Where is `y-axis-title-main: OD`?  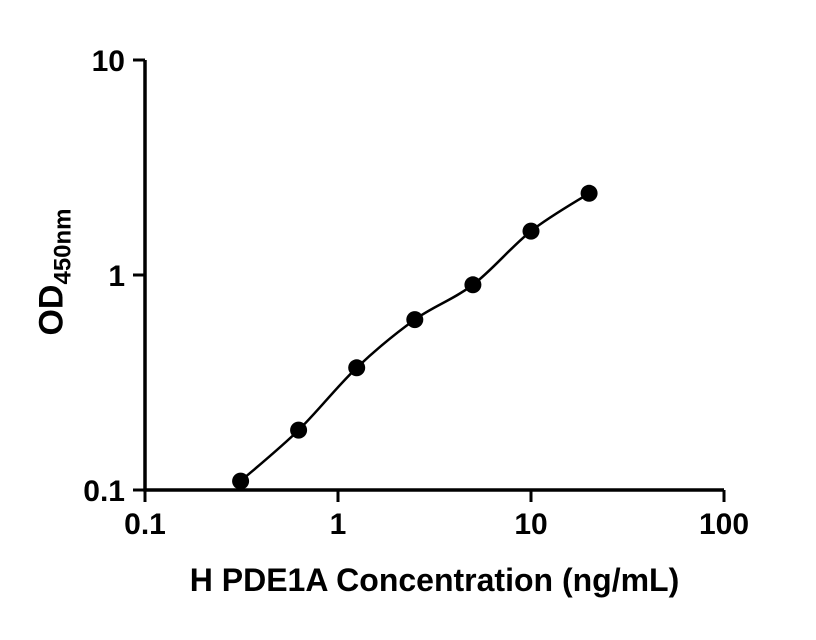
y-axis-title-main: OD is located at coordinates (51, 310).